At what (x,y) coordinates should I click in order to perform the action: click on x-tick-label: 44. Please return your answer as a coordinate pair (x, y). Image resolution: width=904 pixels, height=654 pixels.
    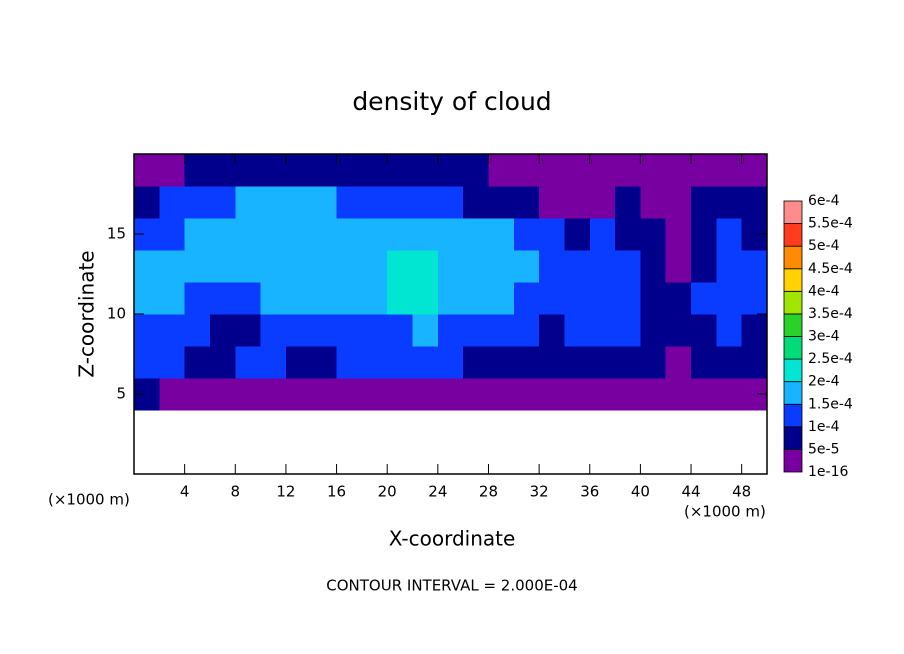
    Looking at the image, I should click on (690, 492).